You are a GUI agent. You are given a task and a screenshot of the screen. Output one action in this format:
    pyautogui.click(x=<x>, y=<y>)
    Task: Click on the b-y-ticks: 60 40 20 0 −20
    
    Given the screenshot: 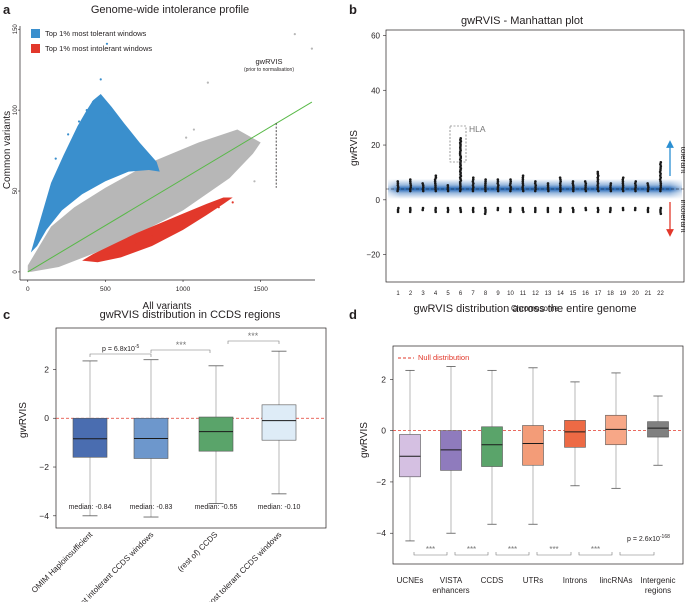 What is the action you would take?
    pyautogui.click(x=376, y=145)
    